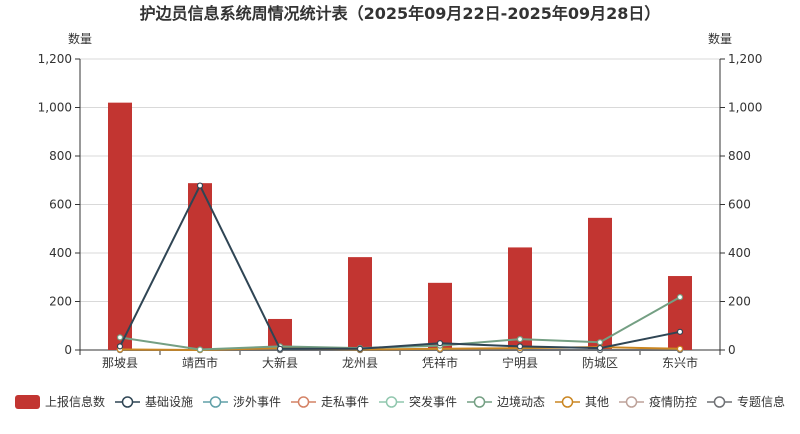 The width and height of the screenshot is (800, 434). What do you see at coordinates (673, 401) in the screenshot?
I see `legend-label-7: 疫情防控` at bounding box center [673, 401].